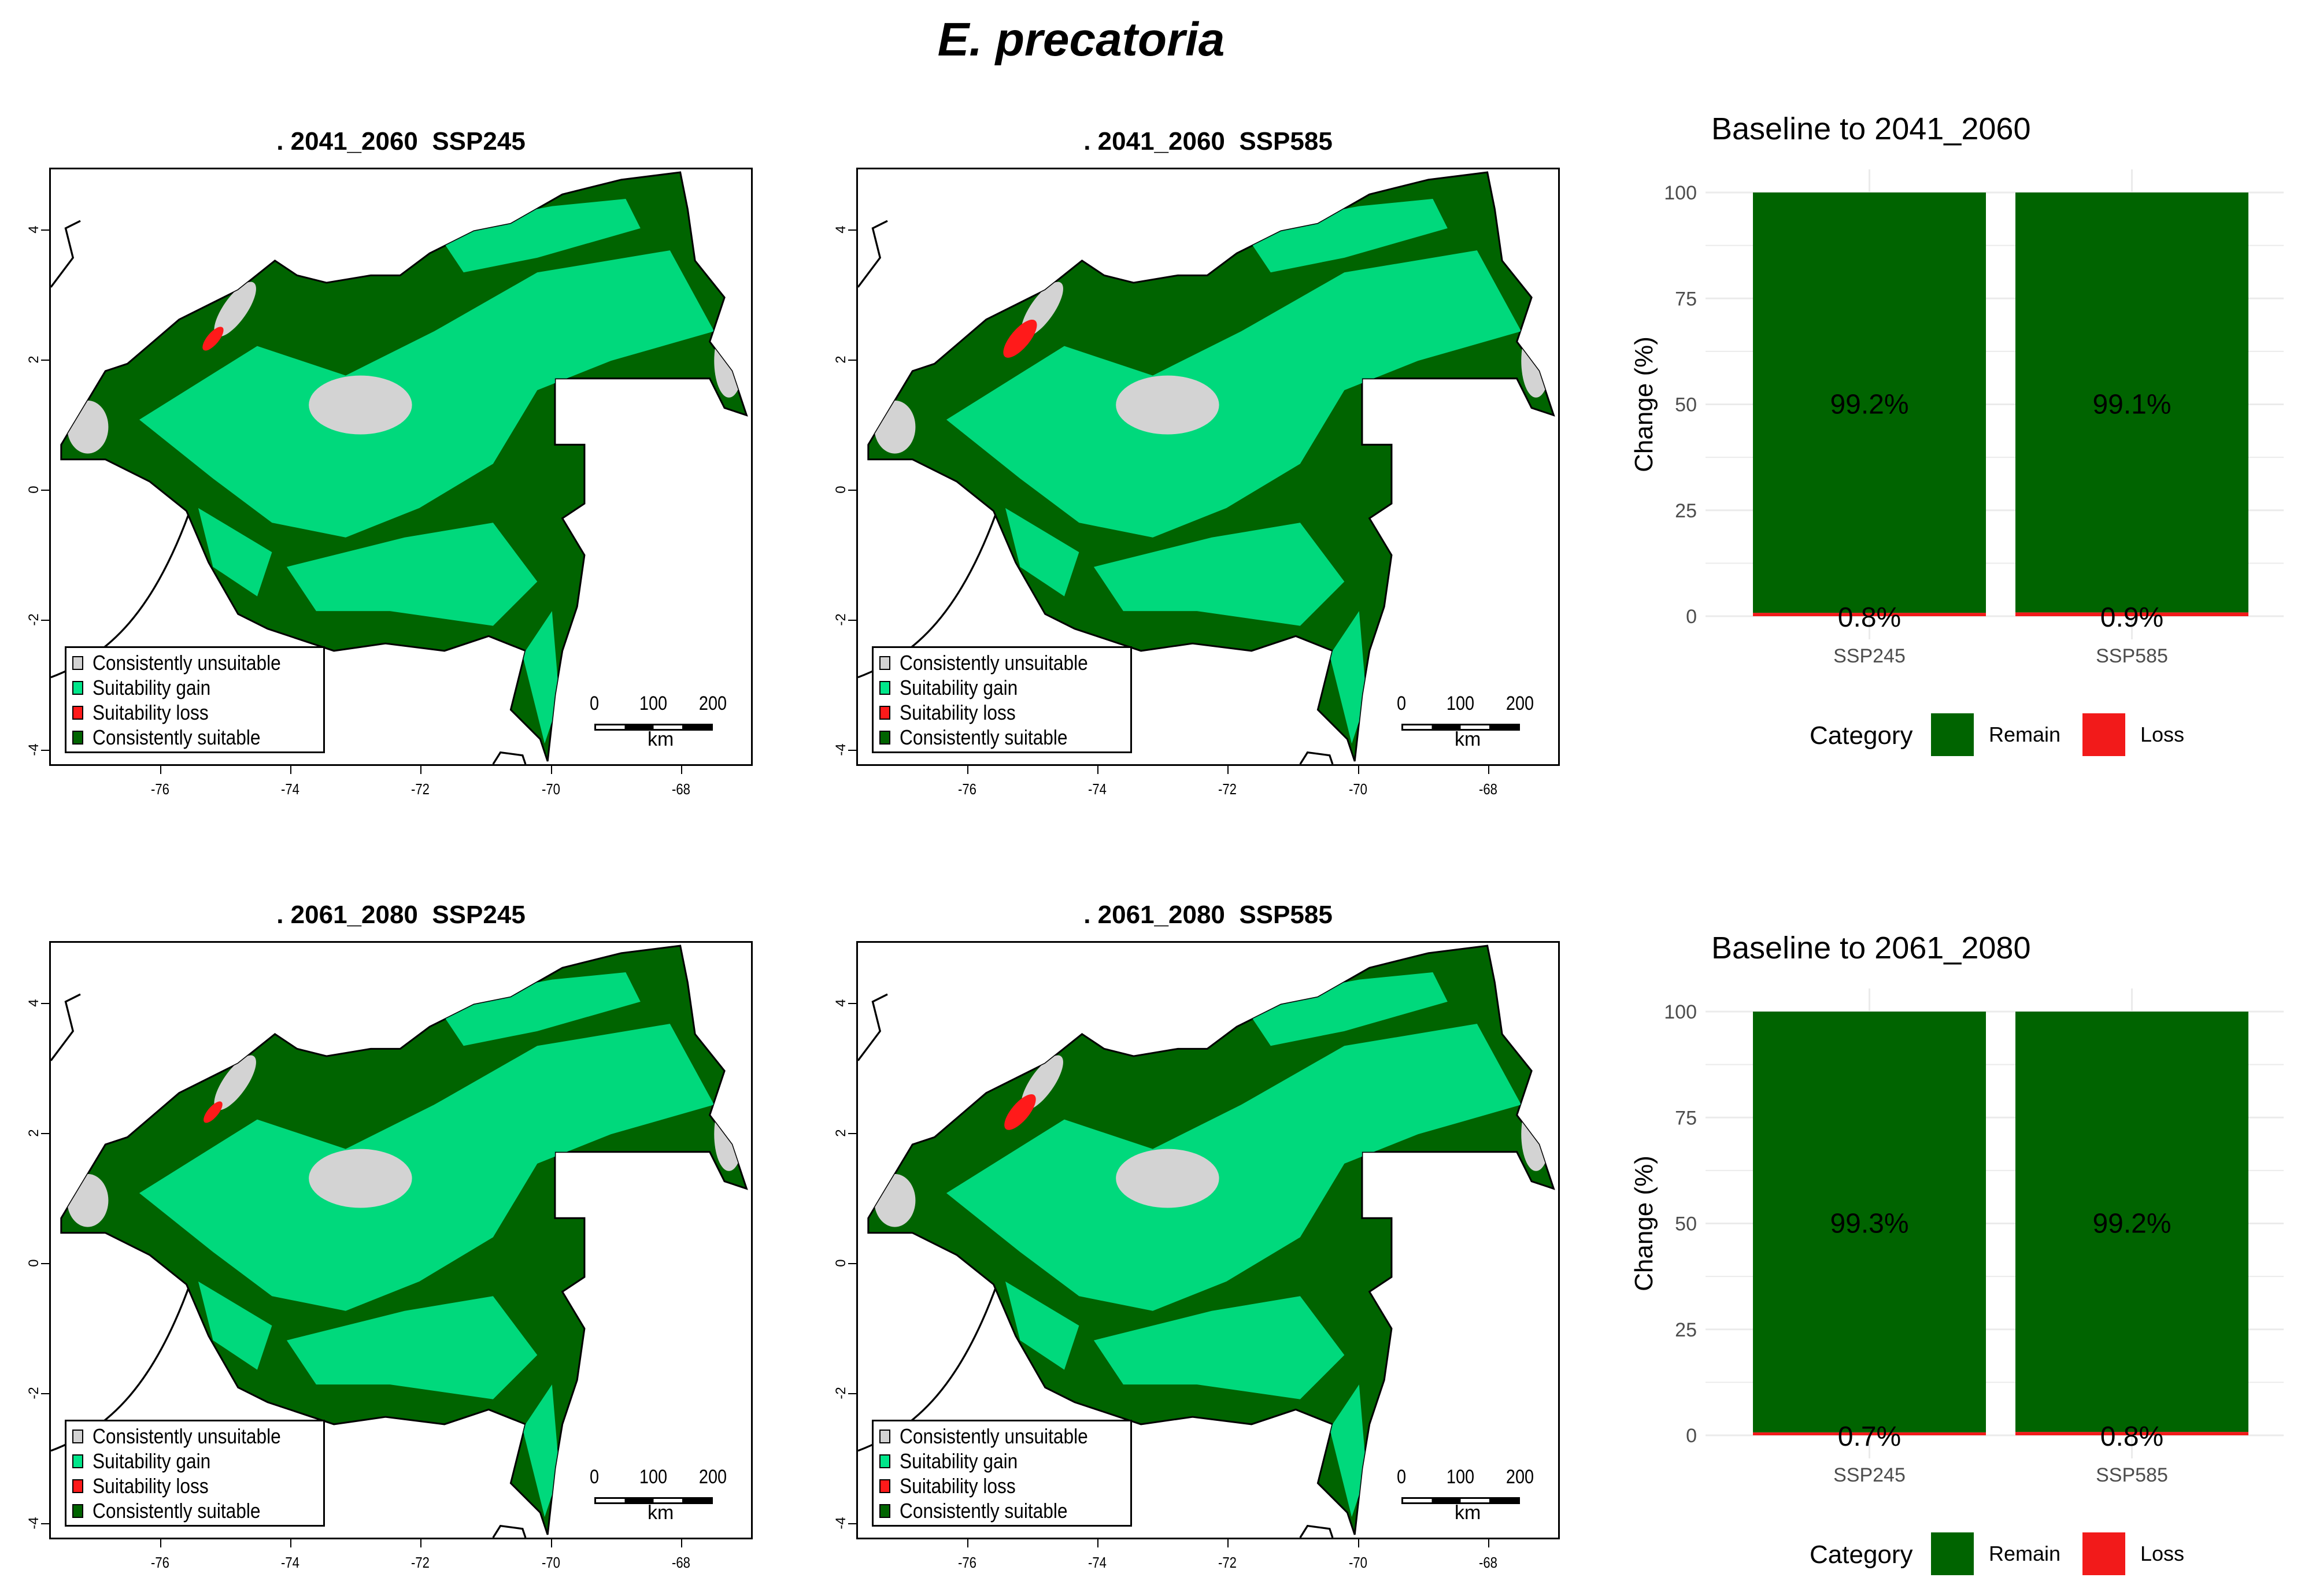  I want to click on legend-item: Consistently suitable, so click(1001, 738).